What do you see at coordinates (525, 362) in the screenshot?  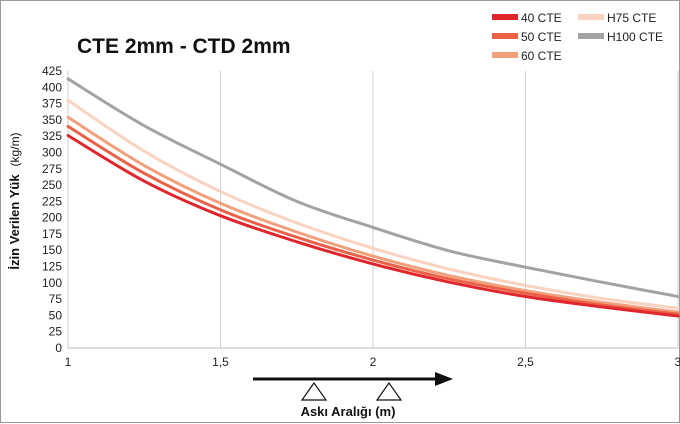 I see `x-tick-label: 2,5` at bounding box center [525, 362].